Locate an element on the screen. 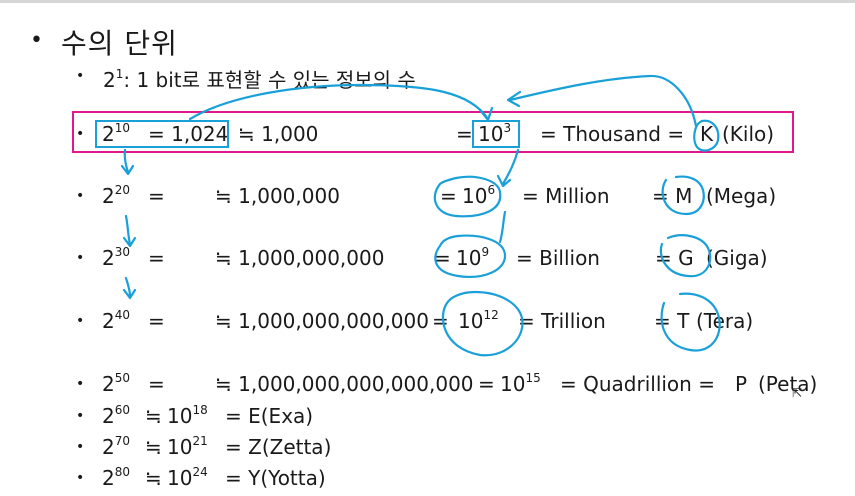 The width and height of the screenshot is (855, 496). pow-exp: 3 is located at coordinates (507, 128).